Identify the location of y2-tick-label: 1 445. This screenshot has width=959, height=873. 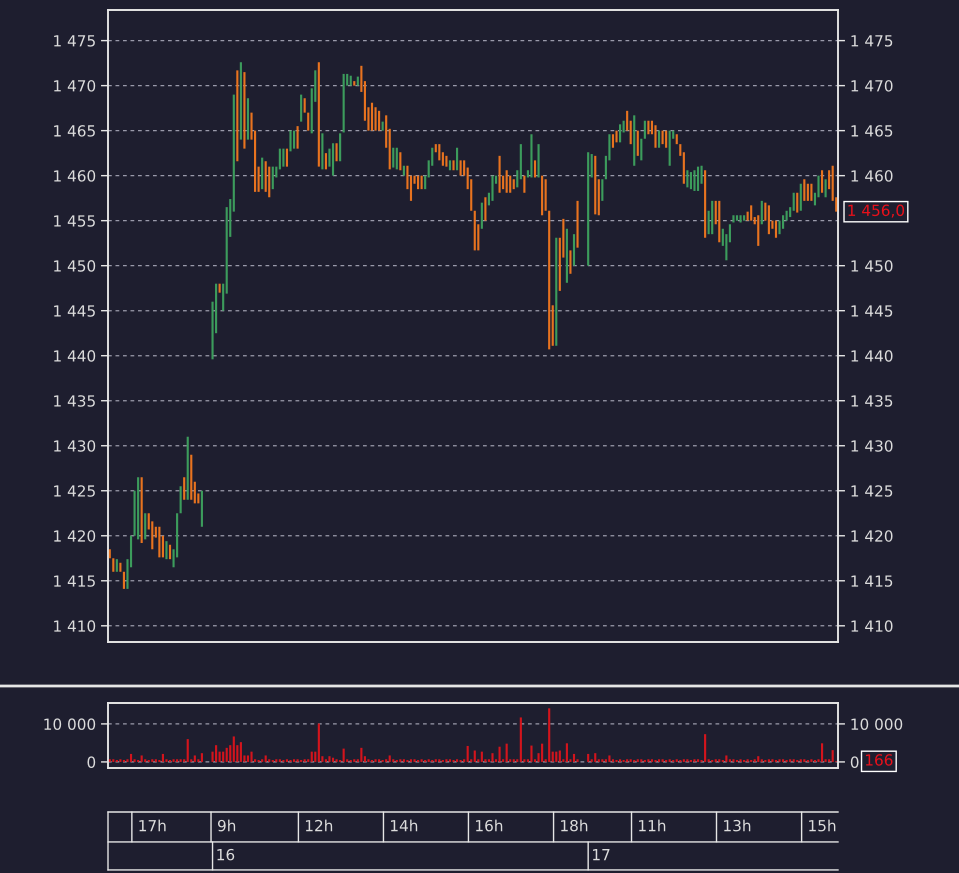
(871, 311).